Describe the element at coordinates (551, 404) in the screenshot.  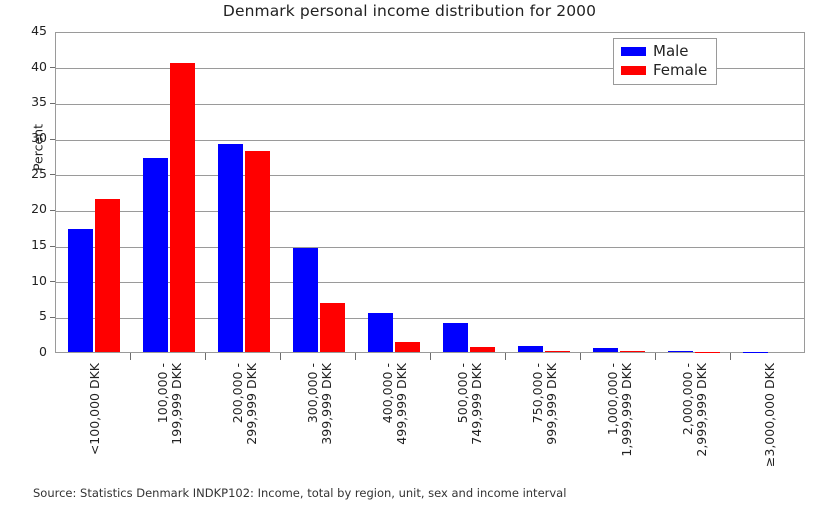
I see `x-tick-label: 999,999 DKK` at that location.